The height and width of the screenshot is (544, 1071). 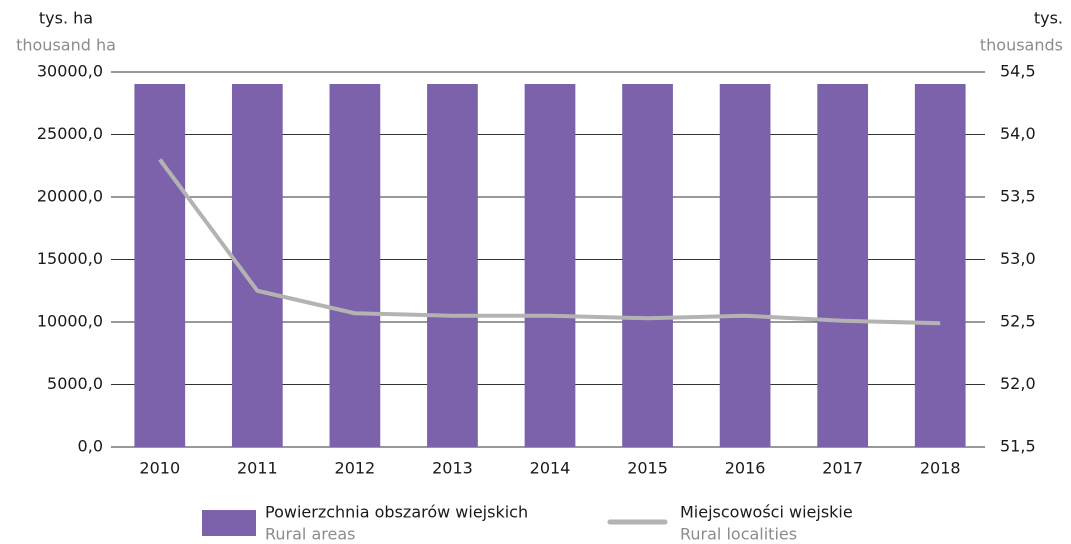 What do you see at coordinates (1018, 446) in the screenshot?
I see `y2-tick-label: 51,5` at bounding box center [1018, 446].